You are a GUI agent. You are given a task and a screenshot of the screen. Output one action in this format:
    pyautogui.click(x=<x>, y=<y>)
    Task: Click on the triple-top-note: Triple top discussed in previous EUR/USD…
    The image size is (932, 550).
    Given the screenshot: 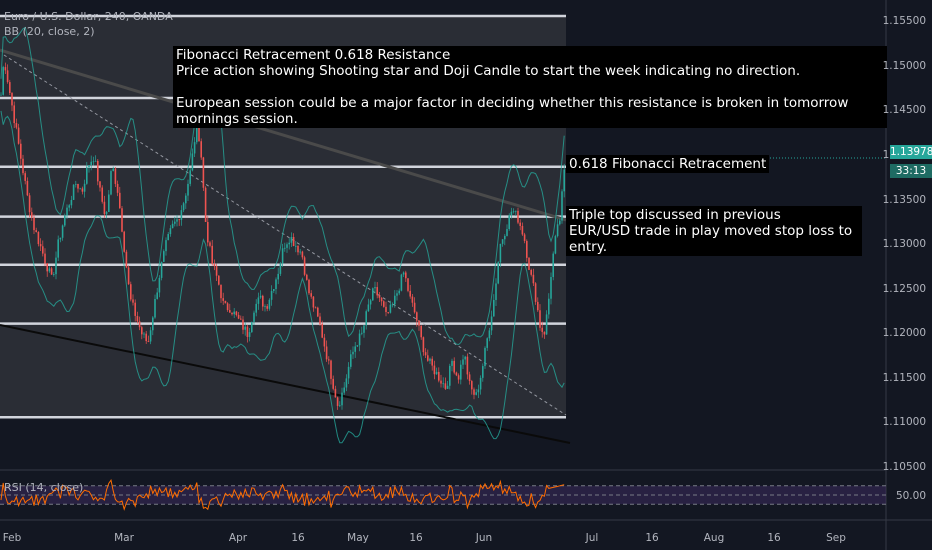 What is the action you would take?
    pyautogui.click(x=714, y=231)
    